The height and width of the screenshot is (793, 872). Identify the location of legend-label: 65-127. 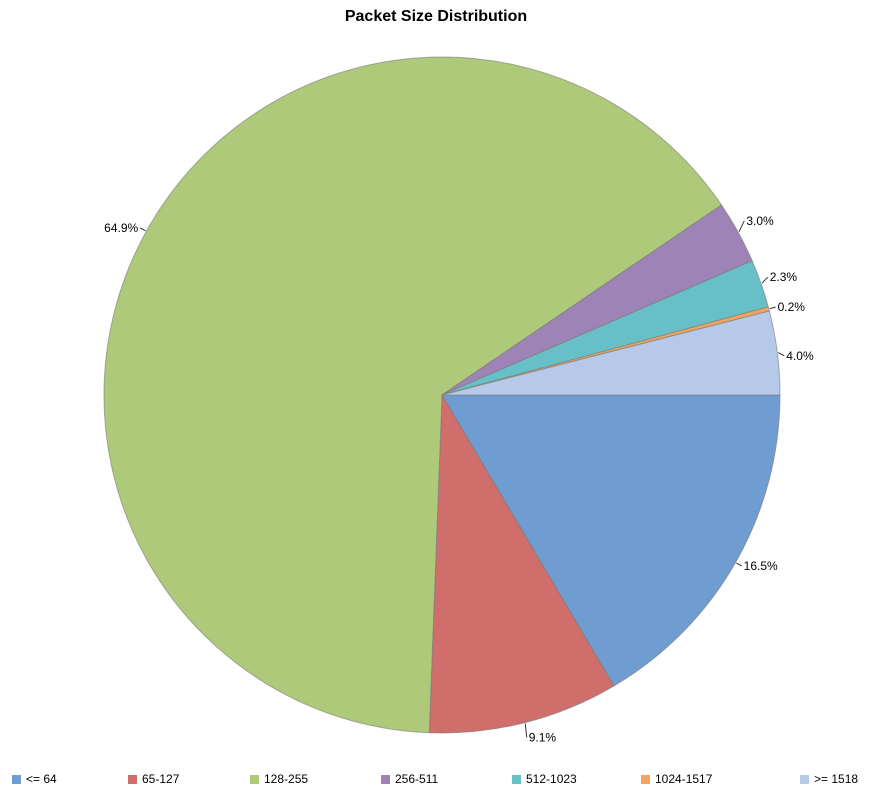
(161, 779).